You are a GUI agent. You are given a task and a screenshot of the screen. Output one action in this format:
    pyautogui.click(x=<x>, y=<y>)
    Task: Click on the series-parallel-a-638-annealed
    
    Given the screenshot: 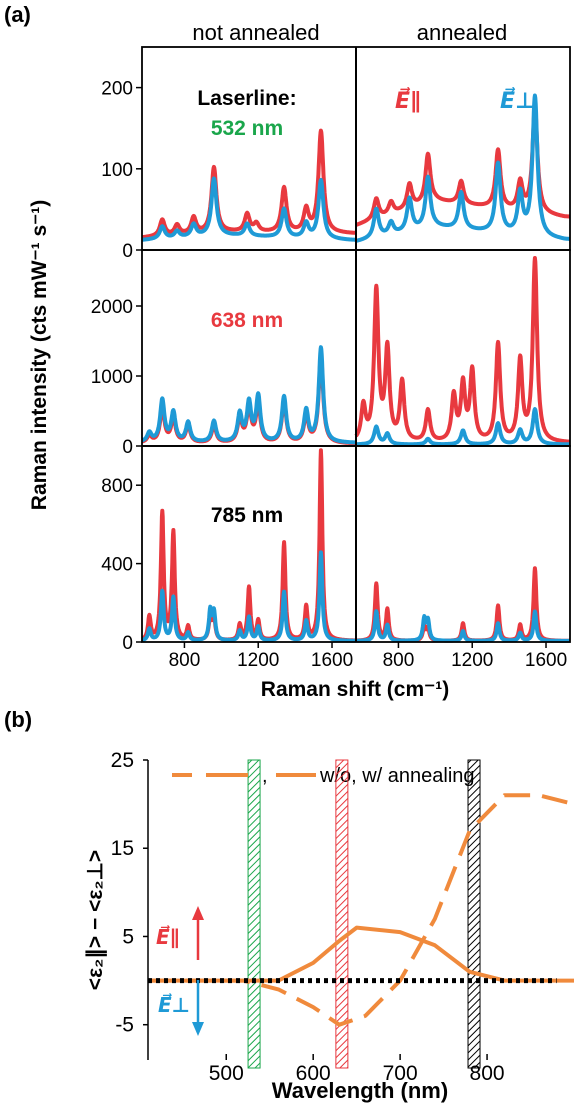 What is the action you would take?
    pyautogui.click(x=463, y=350)
    